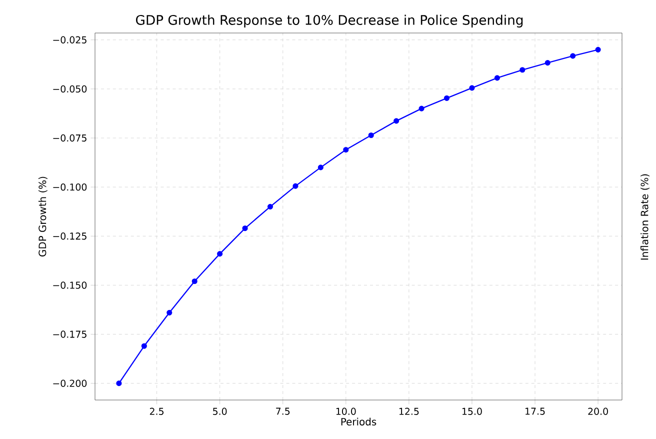 The width and height of the screenshot is (656, 439). I want to click on y-tick-label: −0.075, so click(69, 138).